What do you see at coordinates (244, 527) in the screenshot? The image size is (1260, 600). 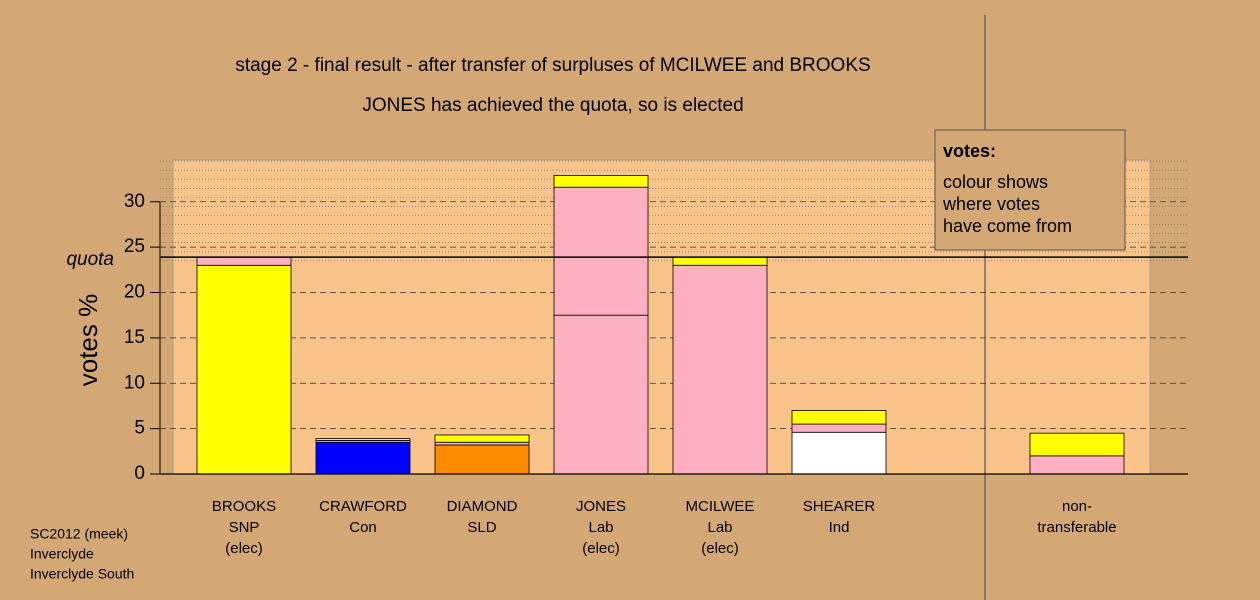 I see `x-tick-label: SNP` at bounding box center [244, 527].